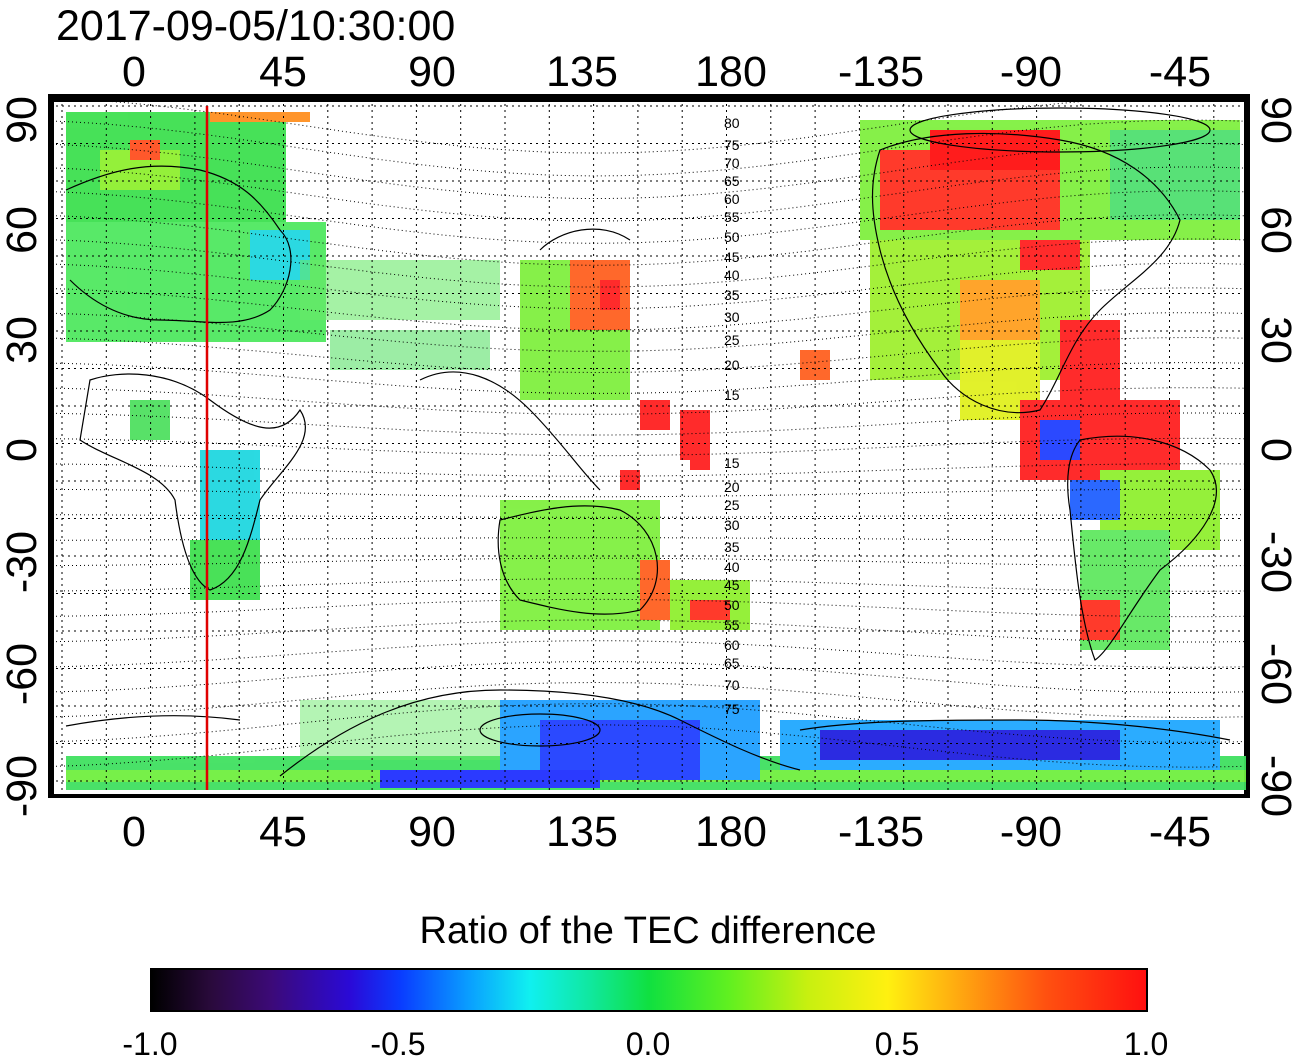 This screenshot has width=1296, height=1064. What do you see at coordinates (150, 1044) in the screenshot?
I see `colorbar-tick-label: -1.0` at bounding box center [150, 1044].